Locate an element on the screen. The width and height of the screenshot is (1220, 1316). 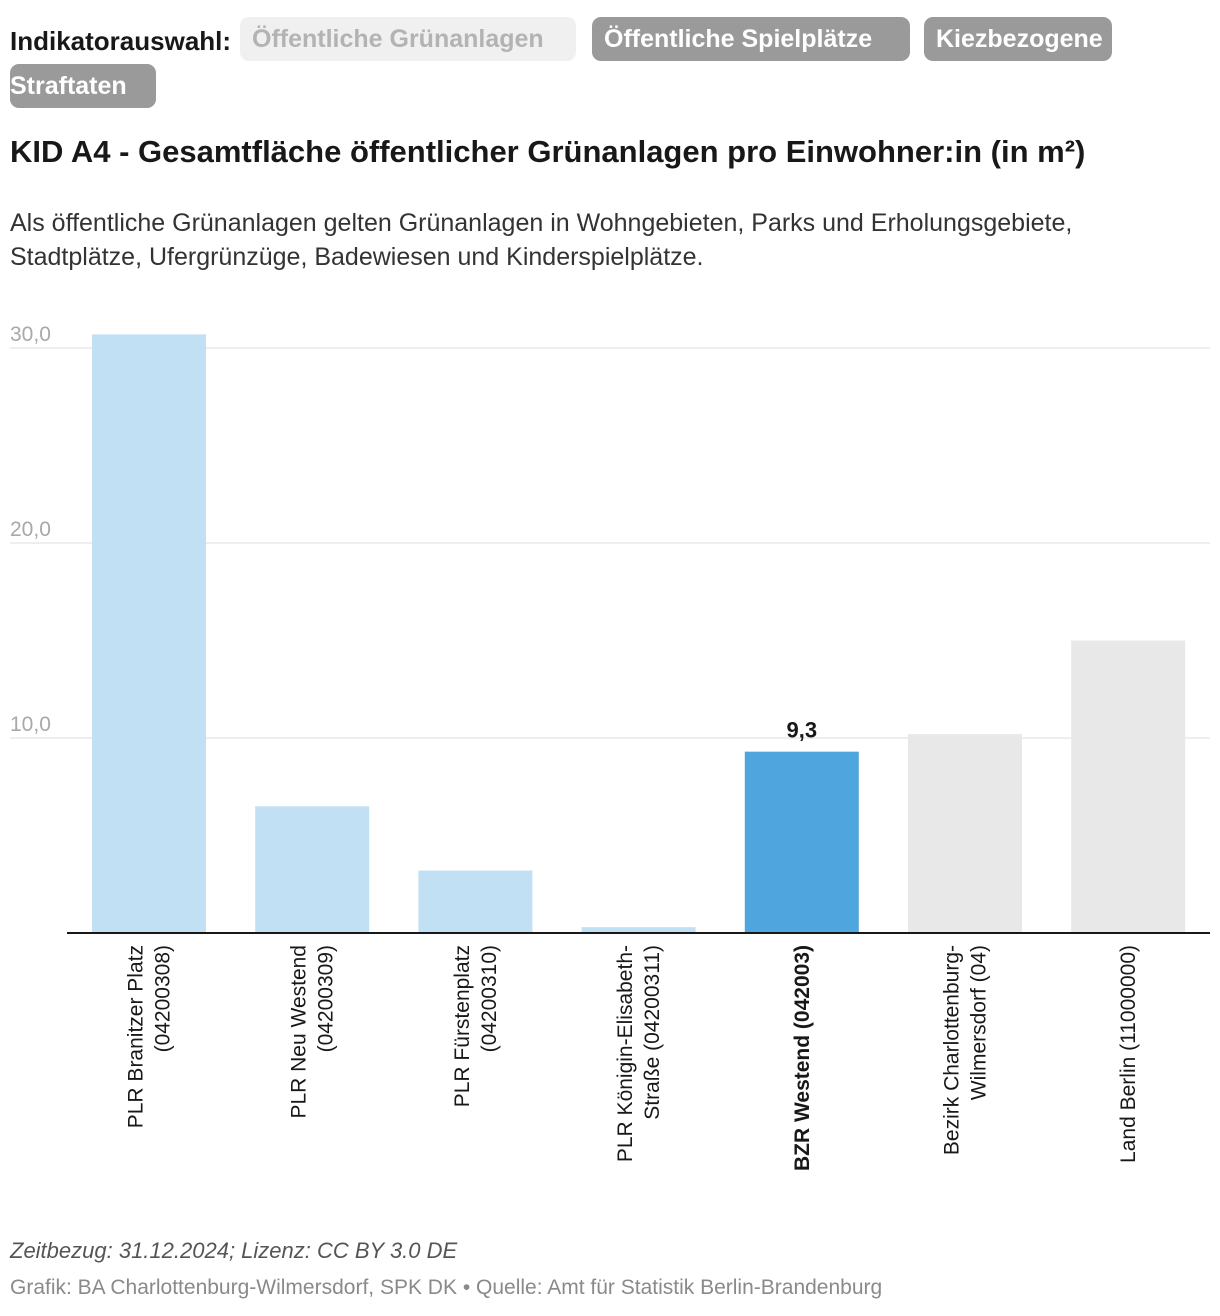
y-tick-label: 10,0 is located at coordinates (30, 724).